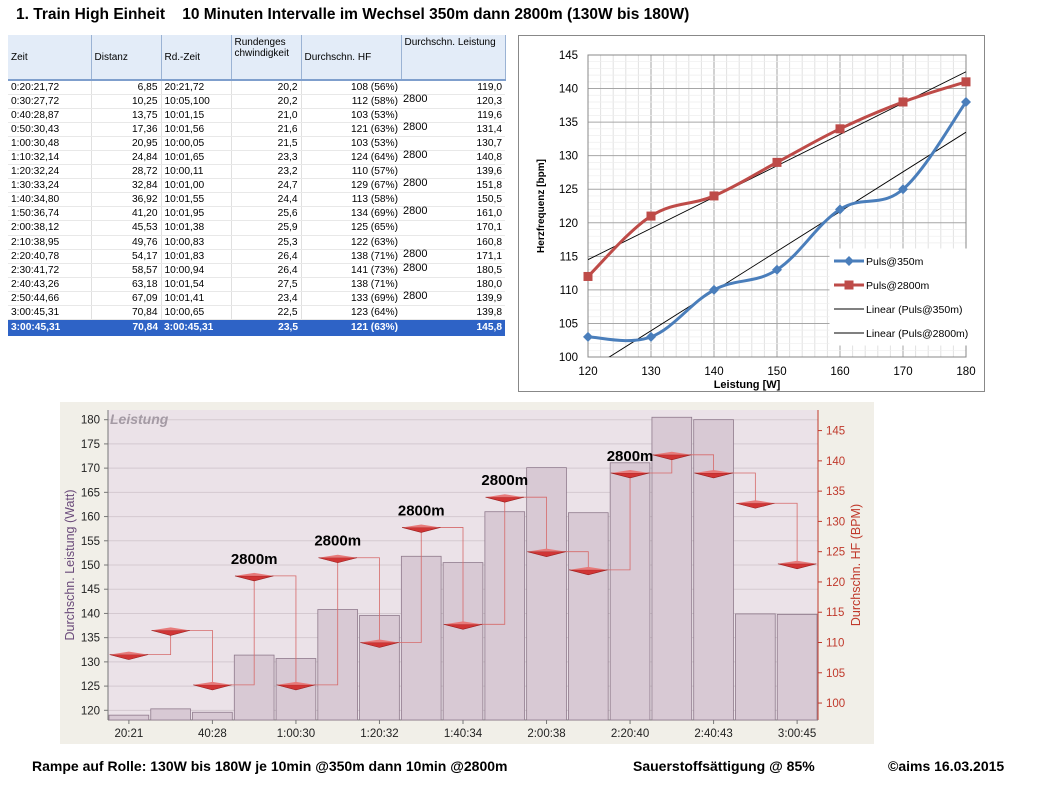 Image resolution: width=1038 pixels, height=786 pixels. Describe the element at coordinates (70, 565) in the screenshot. I see `y-axis-label: Durchschn. Leistung (Watt)` at that location.